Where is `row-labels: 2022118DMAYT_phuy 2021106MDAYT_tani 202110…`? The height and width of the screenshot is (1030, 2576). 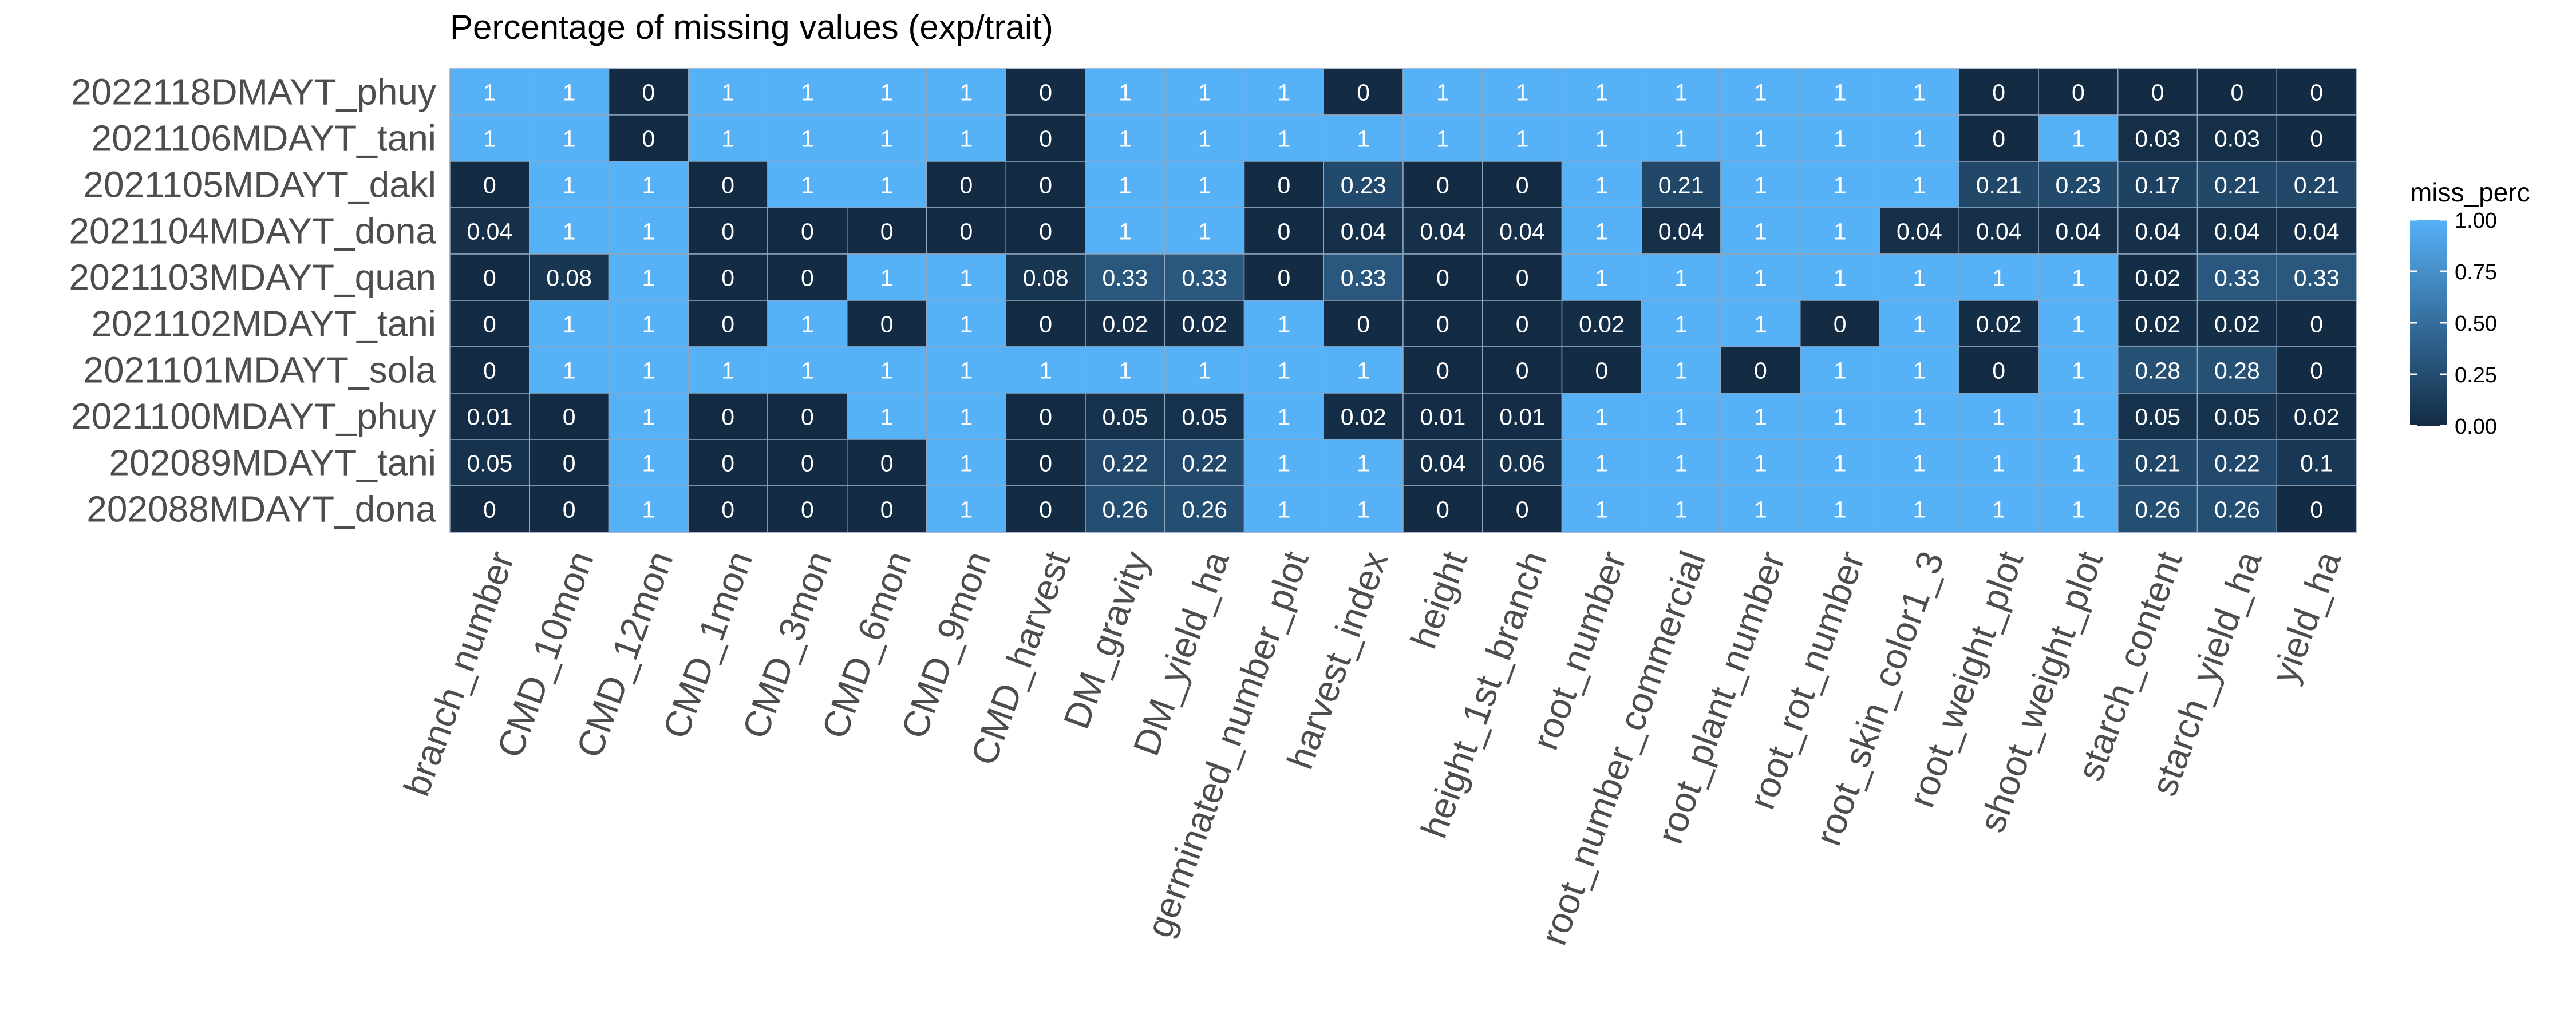
row-labels: 2022118DMAYT_phuy 2021106MDAYT_tani 202110… is located at coordinates (252, 301).